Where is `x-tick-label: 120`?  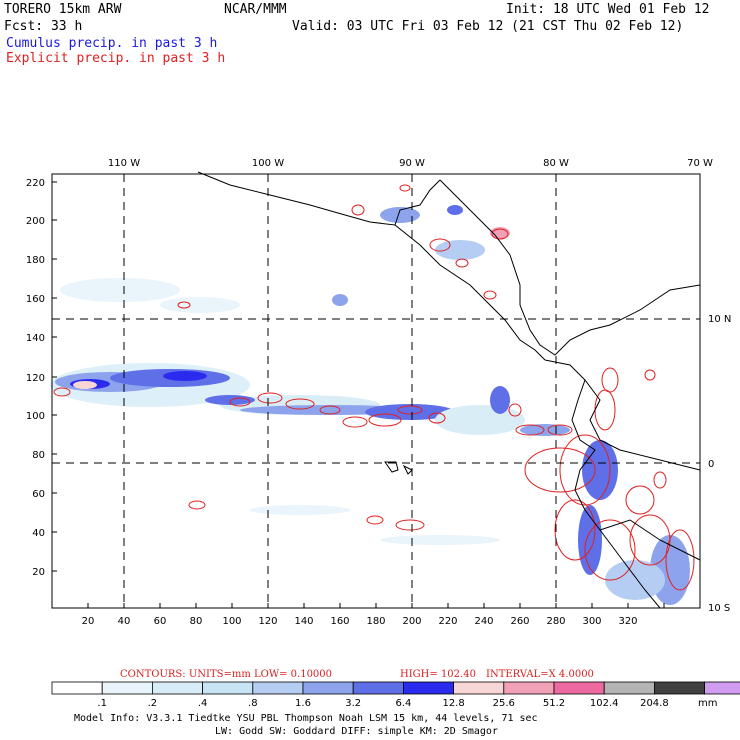
x-tick-label: 120 is located at coordinates (267, 621).